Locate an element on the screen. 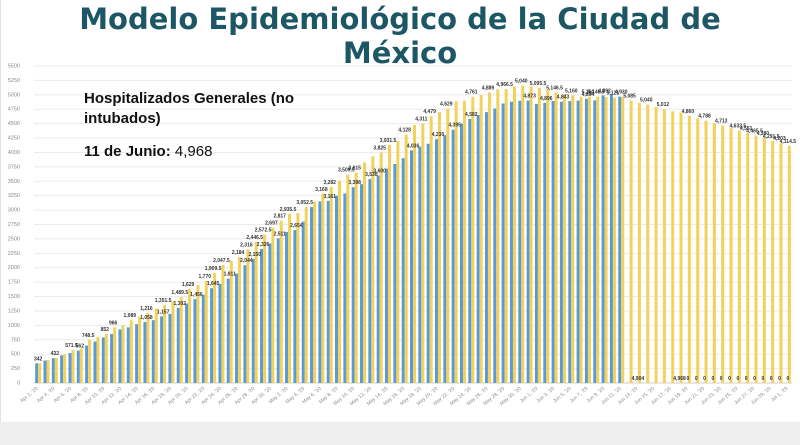 The image size is (800, 445). data-label: 1,302 is located at coordinates (180, 304).